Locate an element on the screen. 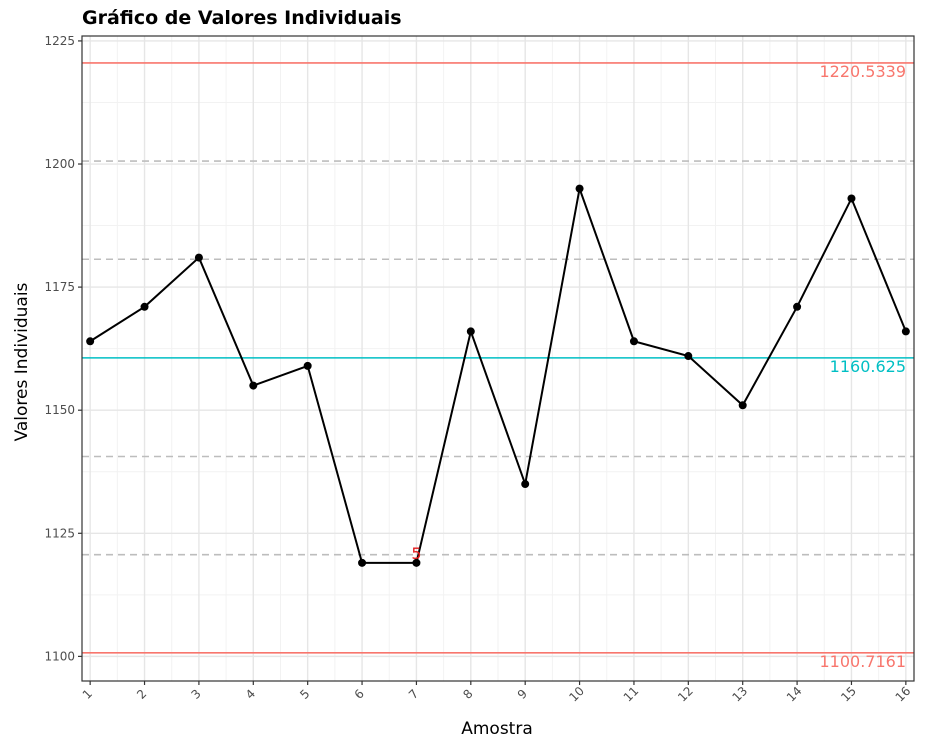  x-tick-label: 5 is located at coordinates (304, 694).